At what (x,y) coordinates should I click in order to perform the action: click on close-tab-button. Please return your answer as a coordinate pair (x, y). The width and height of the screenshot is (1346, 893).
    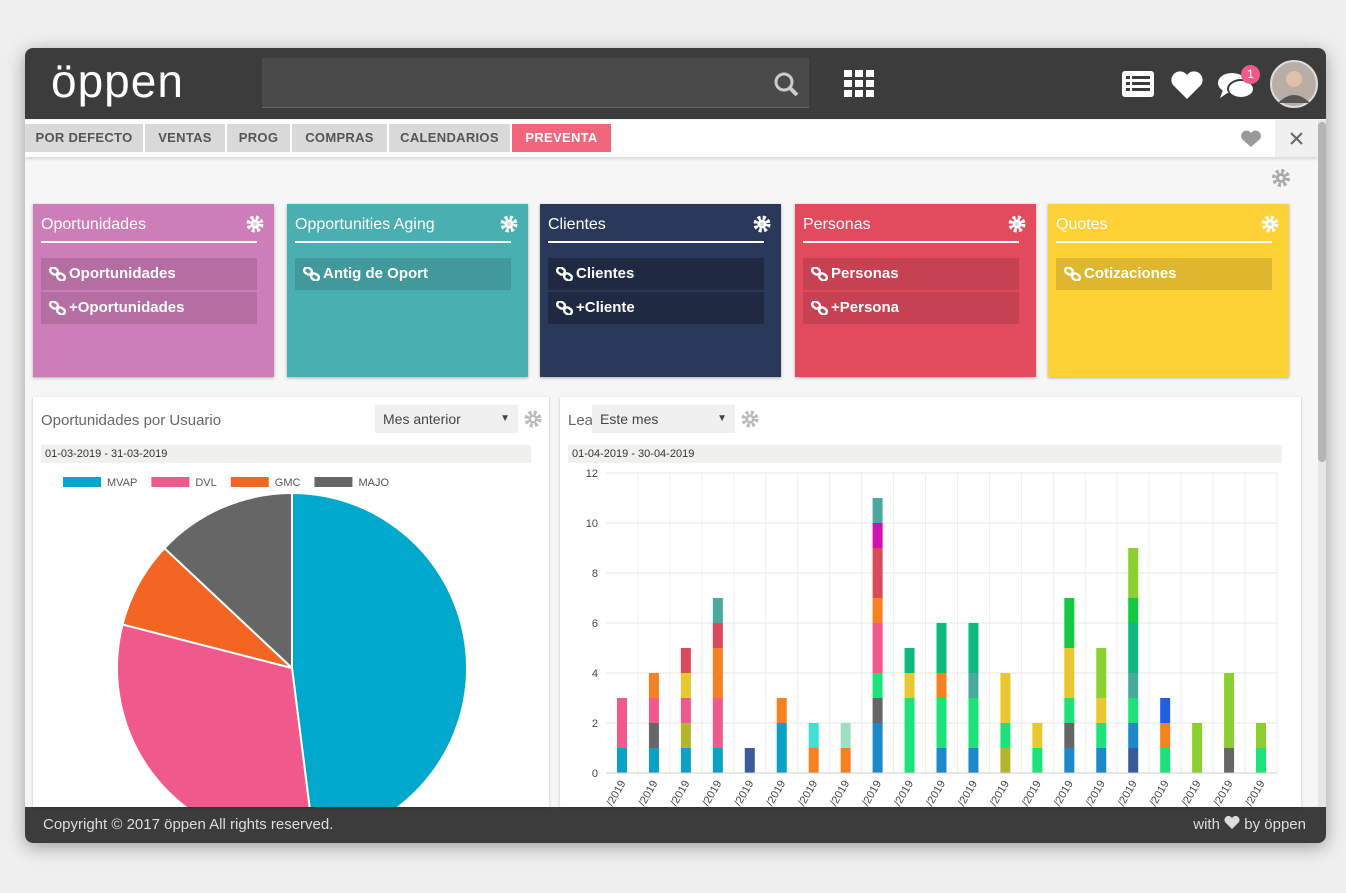
    Looking at the image, I should click on (1296, 138).